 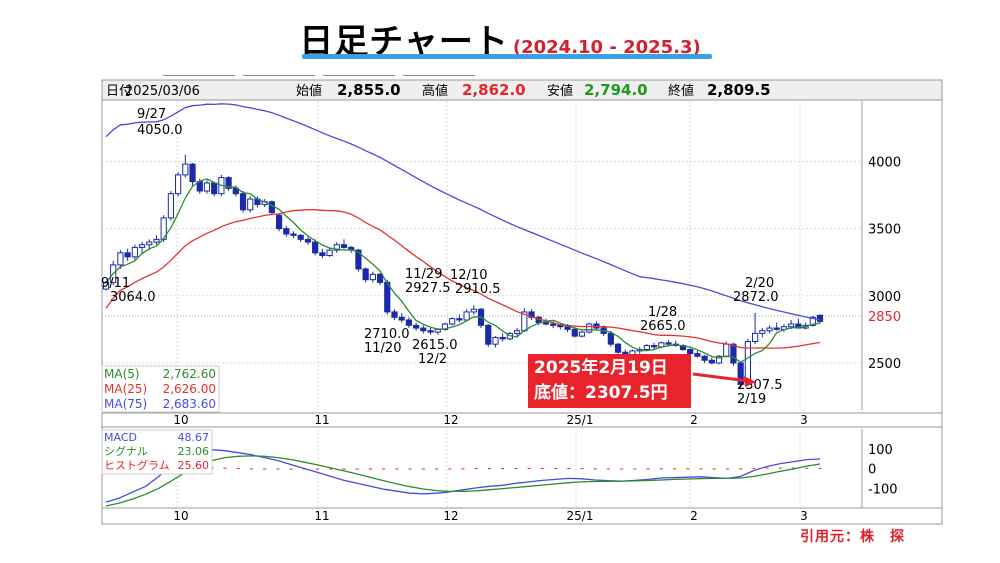 What do you see at coordinates (194, 465) in the screenshot?
I see `macd-legend-value: 25.60` at bounding box center [194, 465].